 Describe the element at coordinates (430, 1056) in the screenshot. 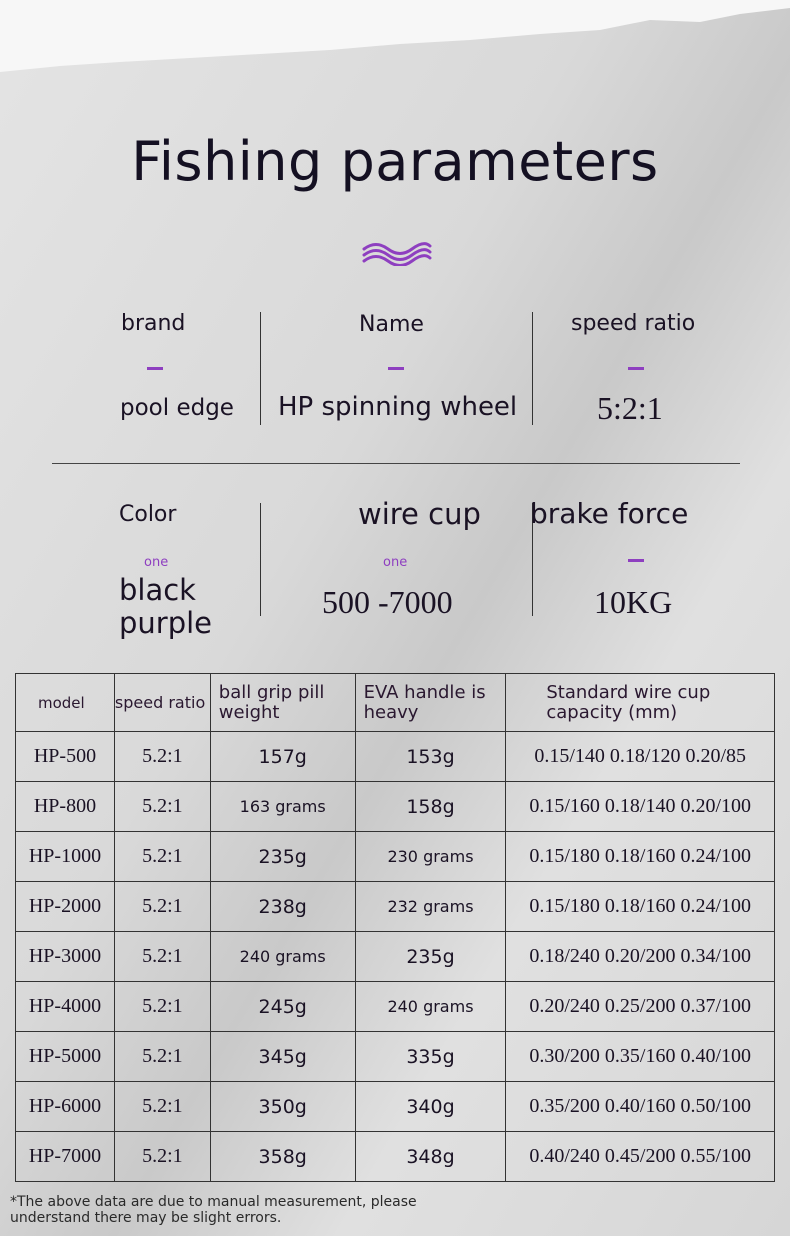

I see `cell-eva-handle-weight: 335g` at that location.